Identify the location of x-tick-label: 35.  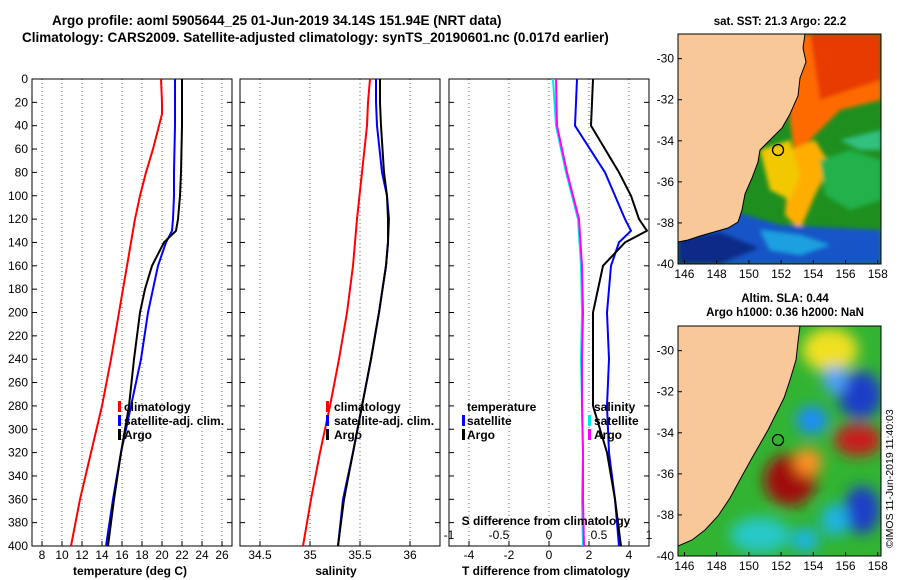
(310, 555).